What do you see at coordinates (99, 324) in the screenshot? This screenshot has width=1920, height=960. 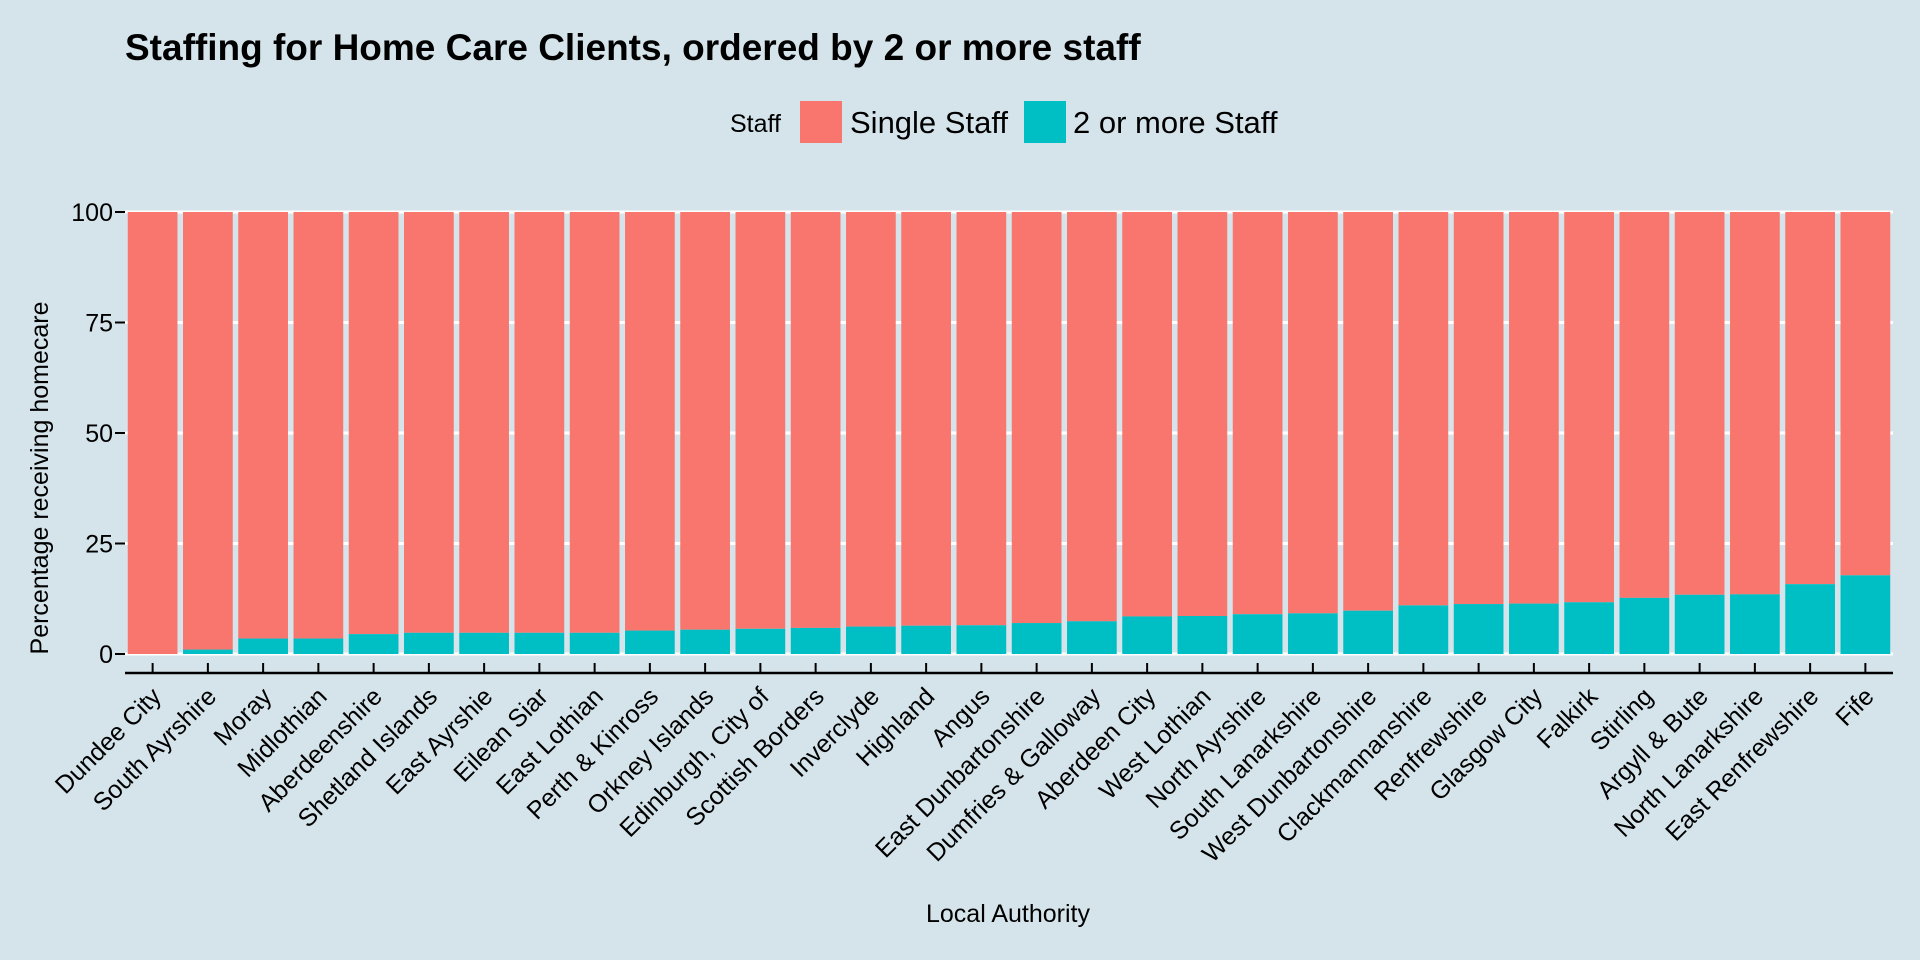 I see `y-tick-label-75: 75` at bounding box center [99, 324].